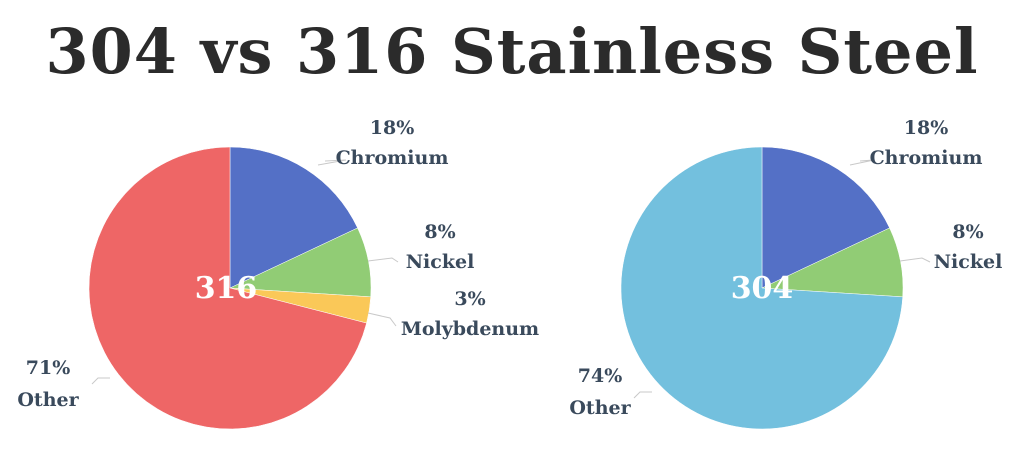 Image resolution: width=1024 pixels, height=464 pixels. I want to click on pie-center-label: 304, so click(762, 288).